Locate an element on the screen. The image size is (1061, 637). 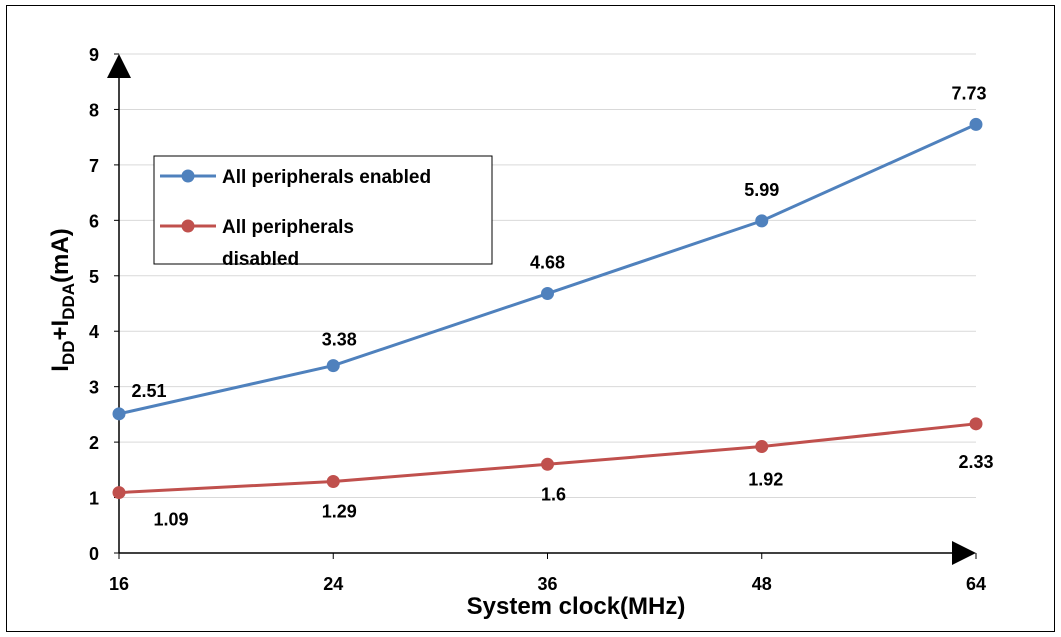
y-tick-label: 0 is located at coordinates (94, 554).